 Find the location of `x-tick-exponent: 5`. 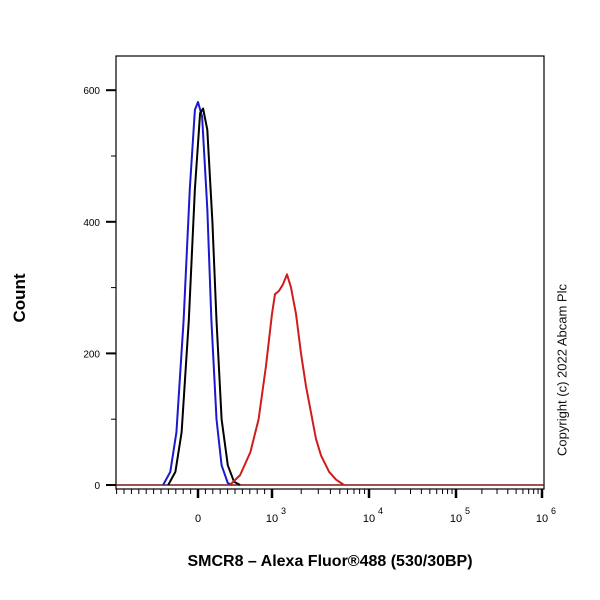

x-tick-exponent: 5 is located at coordinates (467, 511).